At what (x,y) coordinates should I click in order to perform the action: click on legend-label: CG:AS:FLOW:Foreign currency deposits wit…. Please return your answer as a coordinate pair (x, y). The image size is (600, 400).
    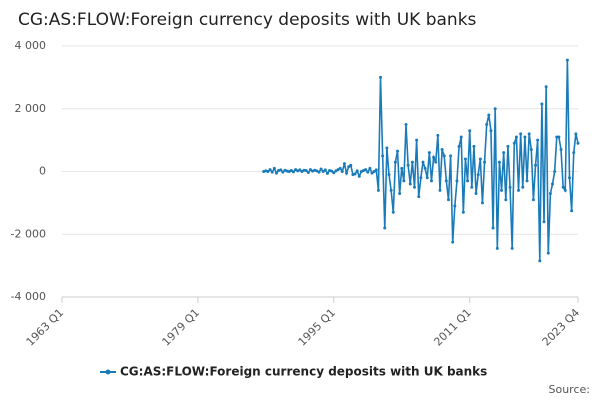
    Looking at the image, I should click on (303, 372).